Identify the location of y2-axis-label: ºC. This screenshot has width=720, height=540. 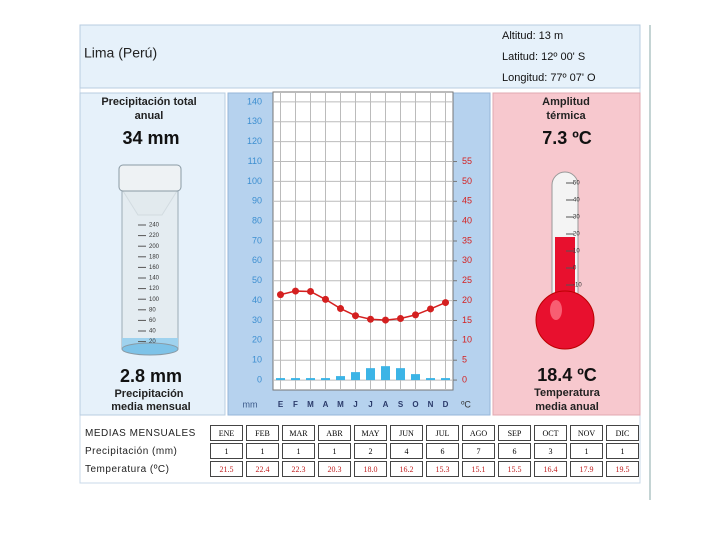
(466, 404).